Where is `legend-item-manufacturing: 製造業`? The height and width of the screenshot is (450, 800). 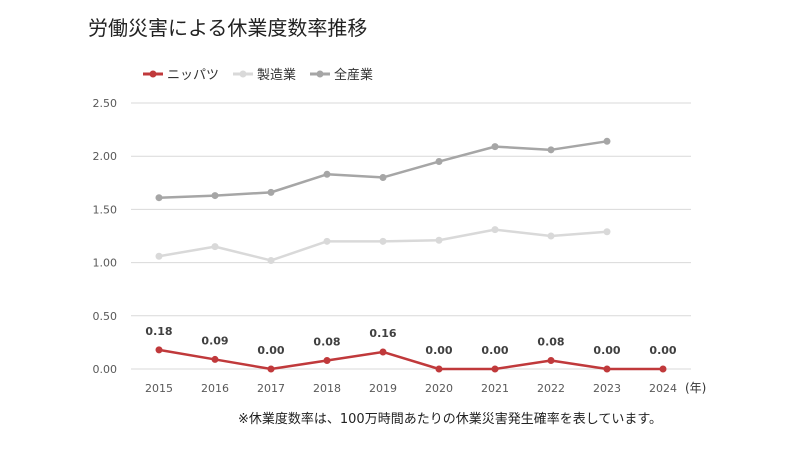
legend-item-manufacturing: 製造業 is located at coordinates (264, 73).